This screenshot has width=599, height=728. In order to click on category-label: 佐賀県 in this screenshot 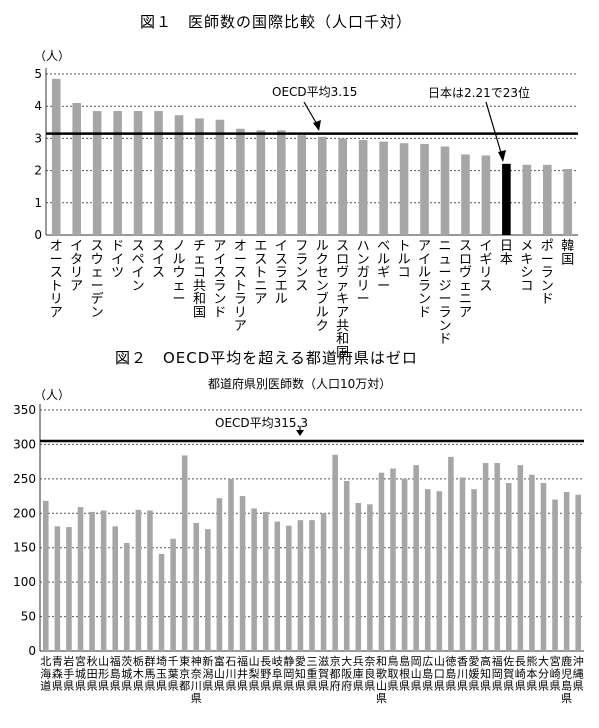, I will do `click(508, 673)`.